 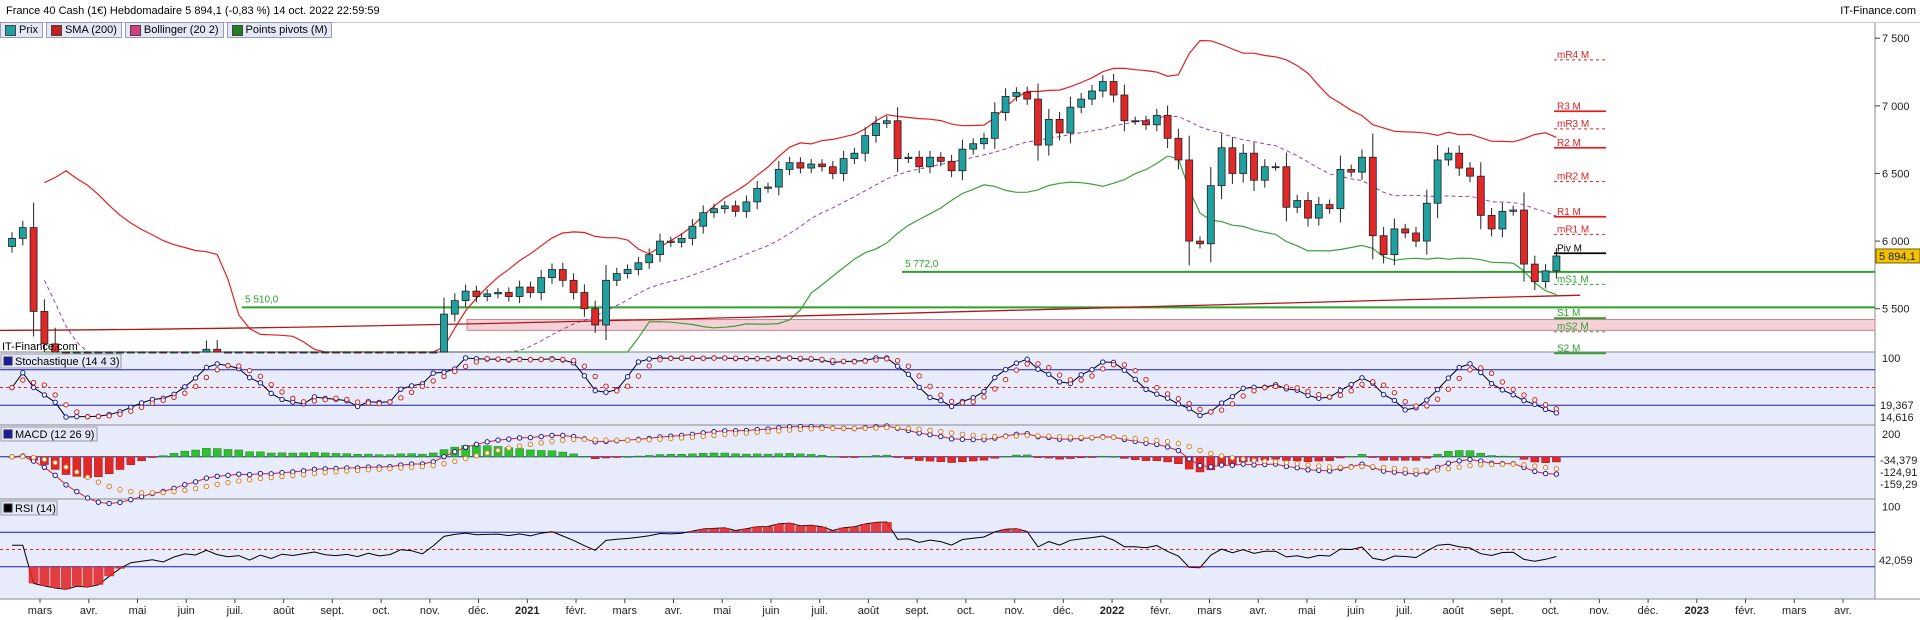 I want to click on time-tick-label: août, so click(x=1452, y=611).